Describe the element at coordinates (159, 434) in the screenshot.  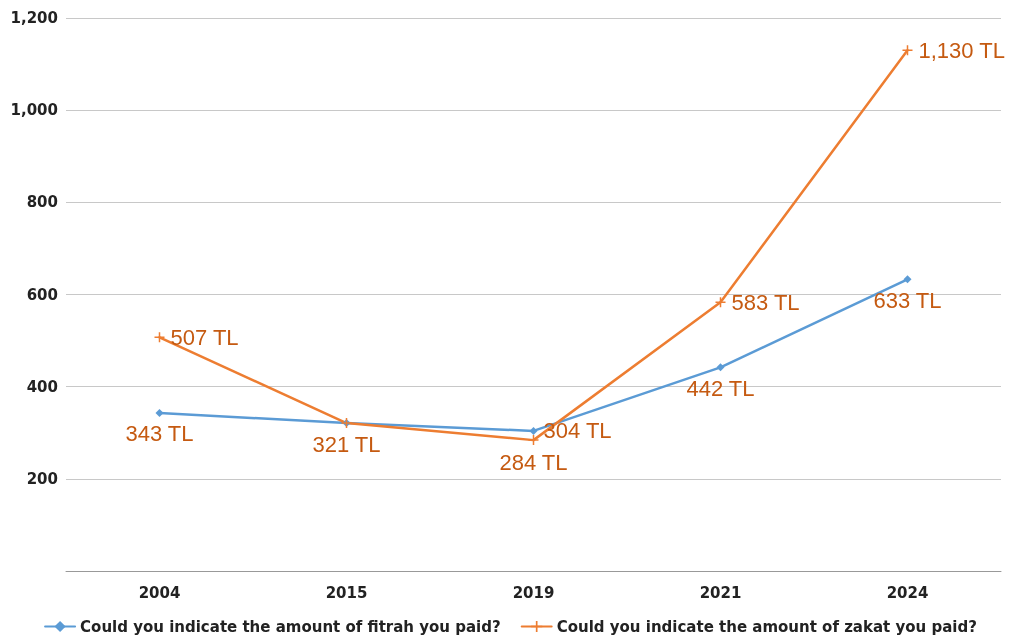
I see `data-label: 343 TL` at that location.